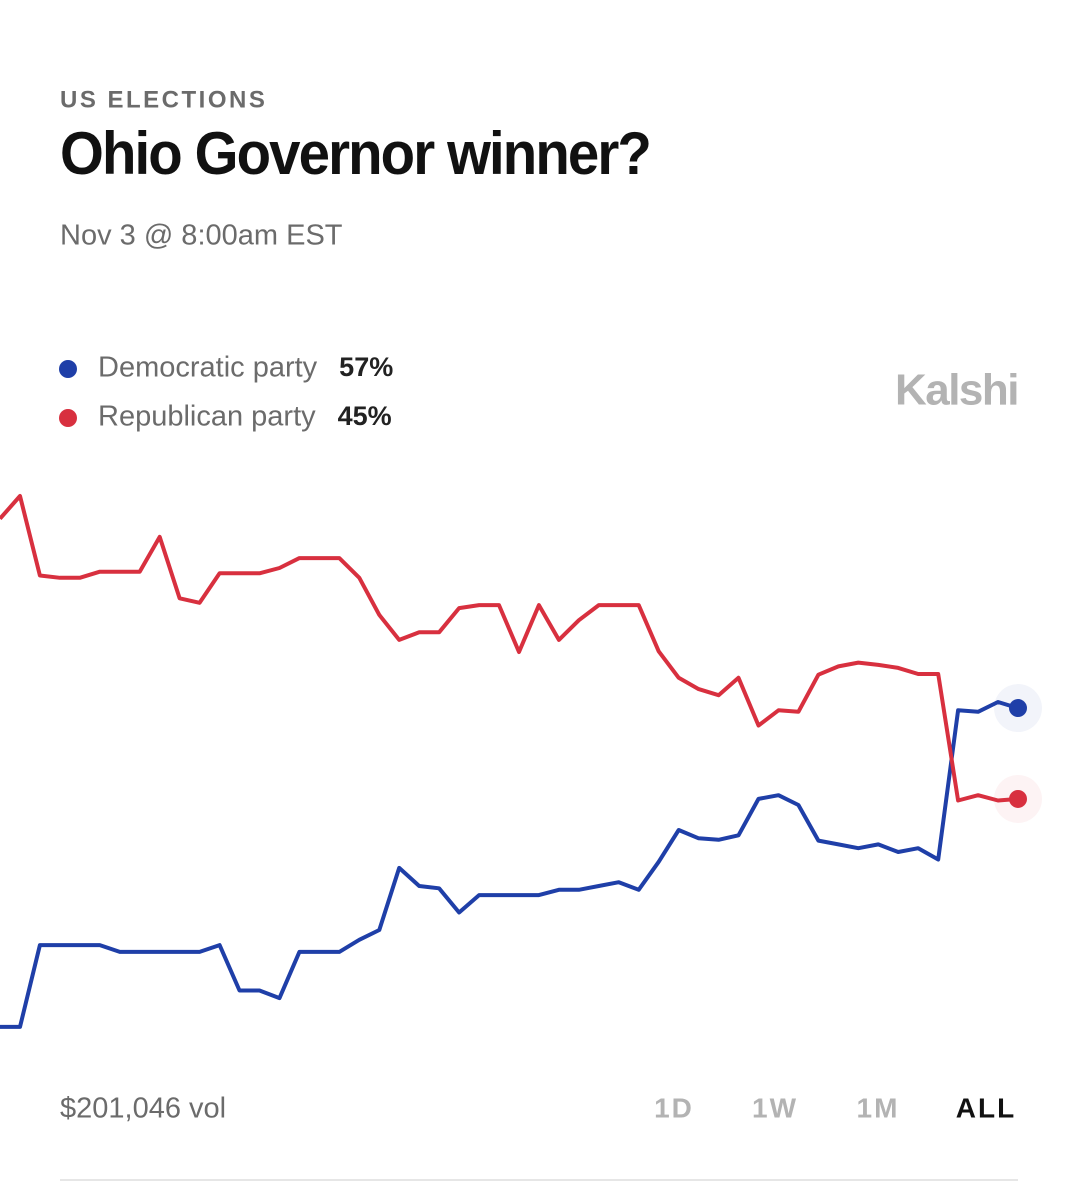  I want to click on range-button: 1D, so click(674, 1107).